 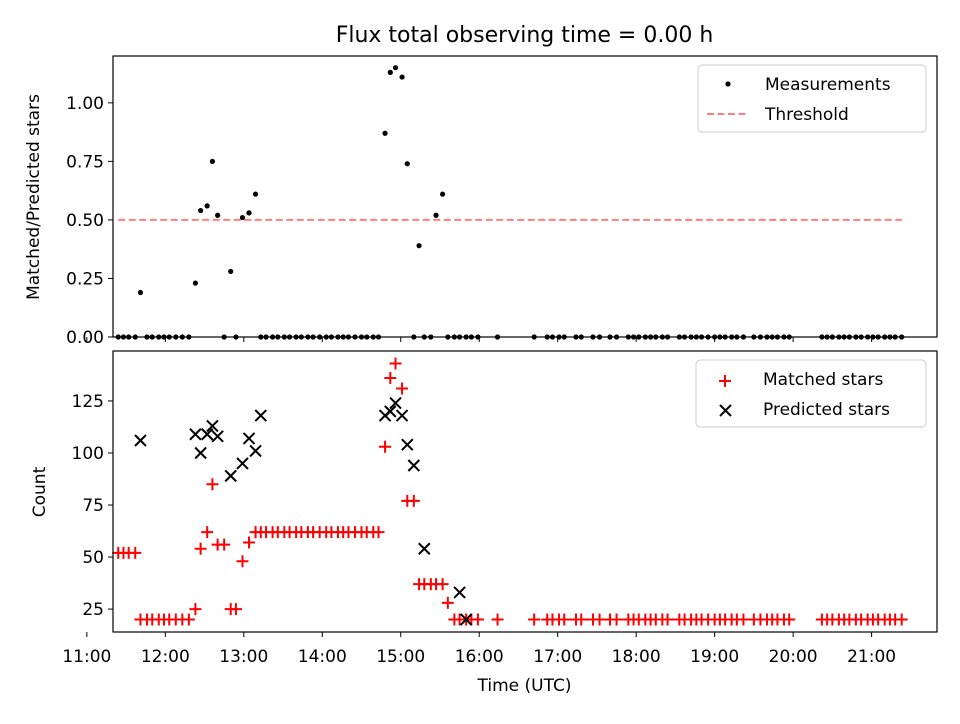 I want to click on bottom-x-tick-label: 18:00, so click(x=636, y=657).